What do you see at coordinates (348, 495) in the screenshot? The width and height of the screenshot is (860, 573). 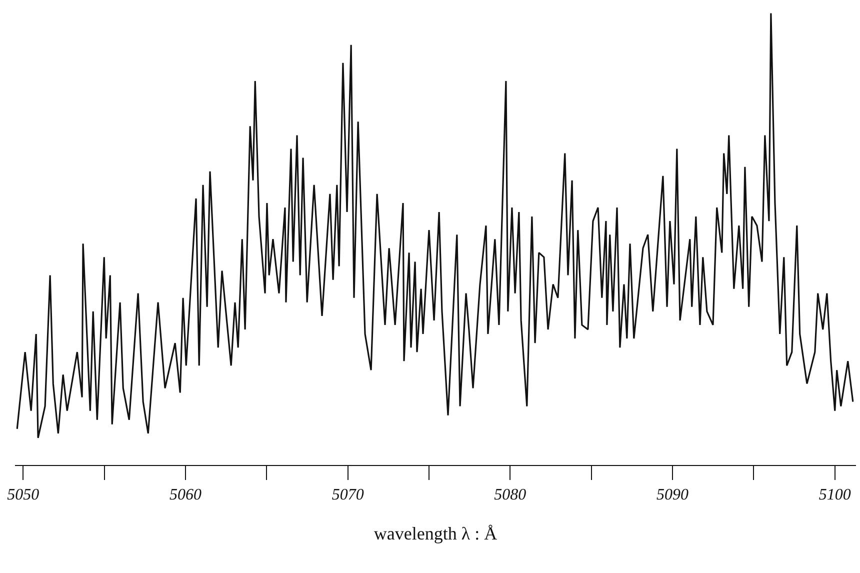 I see `x-tick-label: 5070` at bounding box center [348, 495].